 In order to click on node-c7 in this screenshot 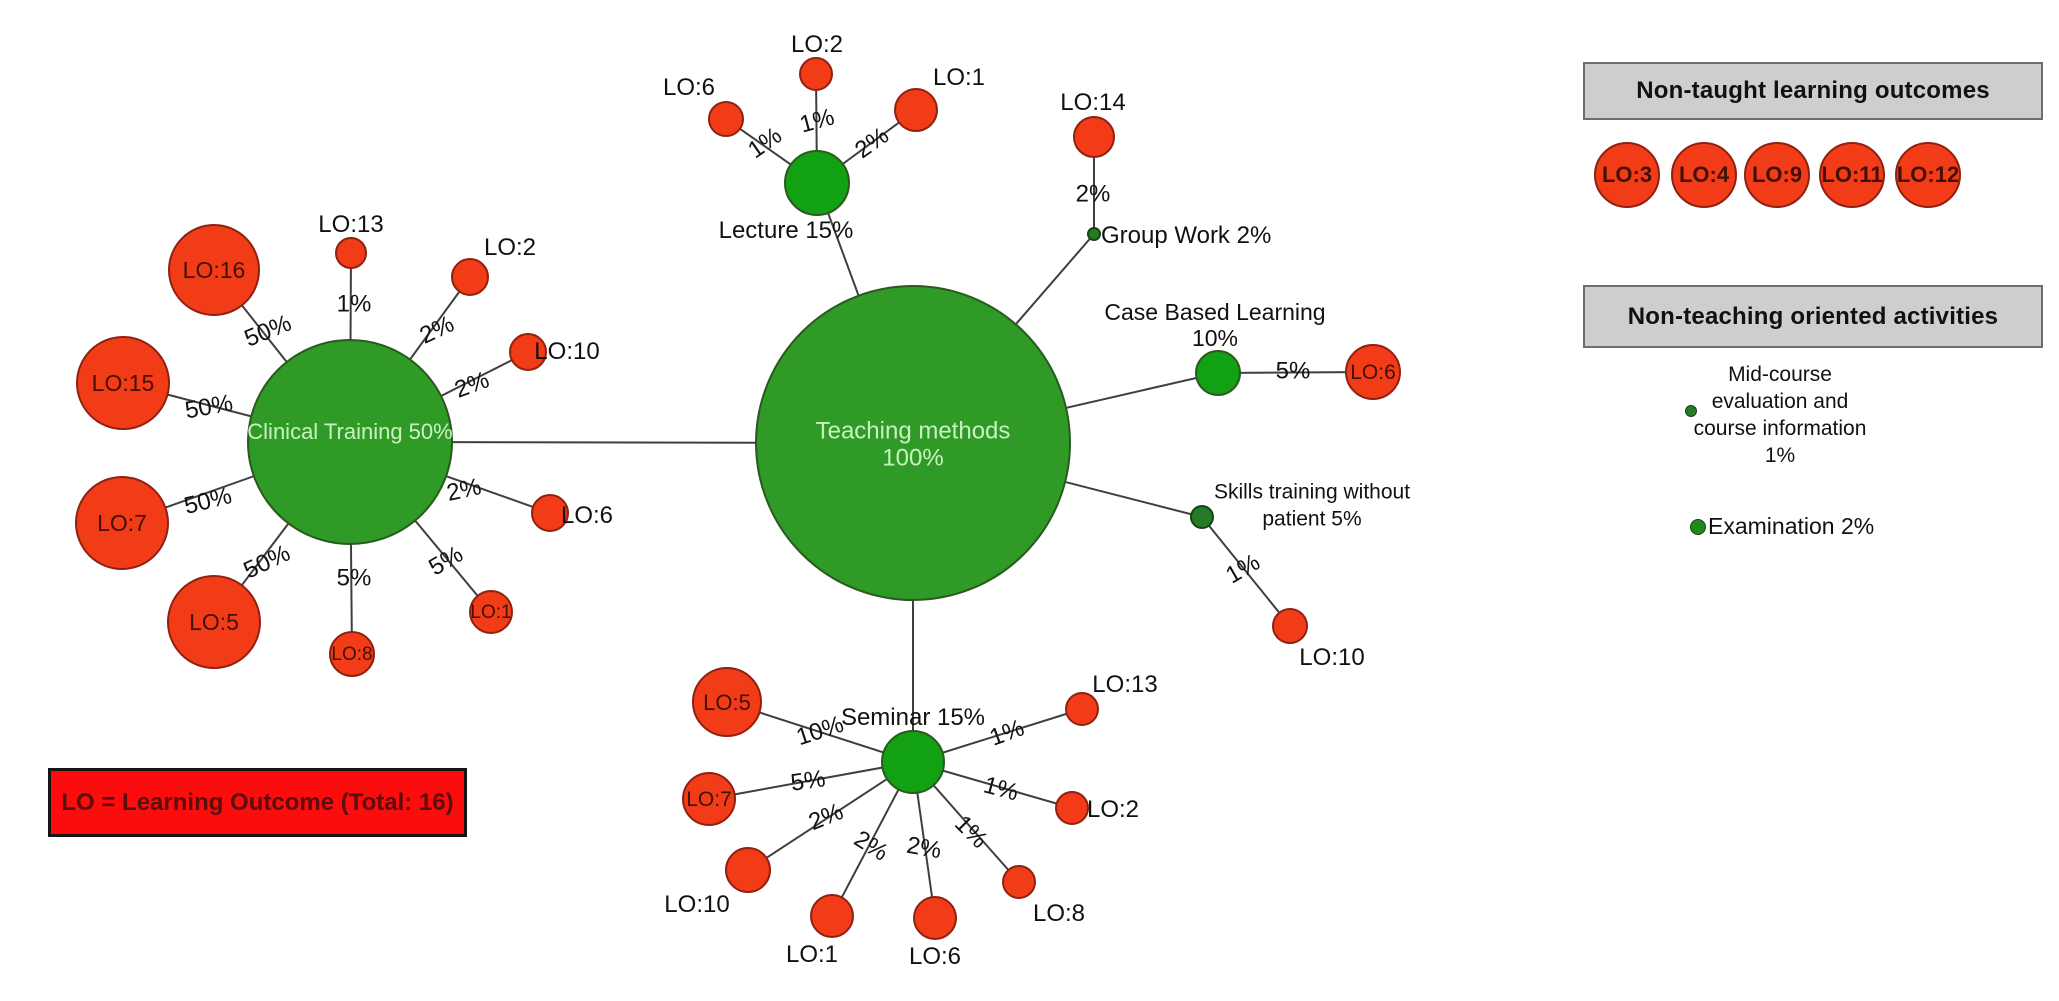, I will do `click(122, 523)`.